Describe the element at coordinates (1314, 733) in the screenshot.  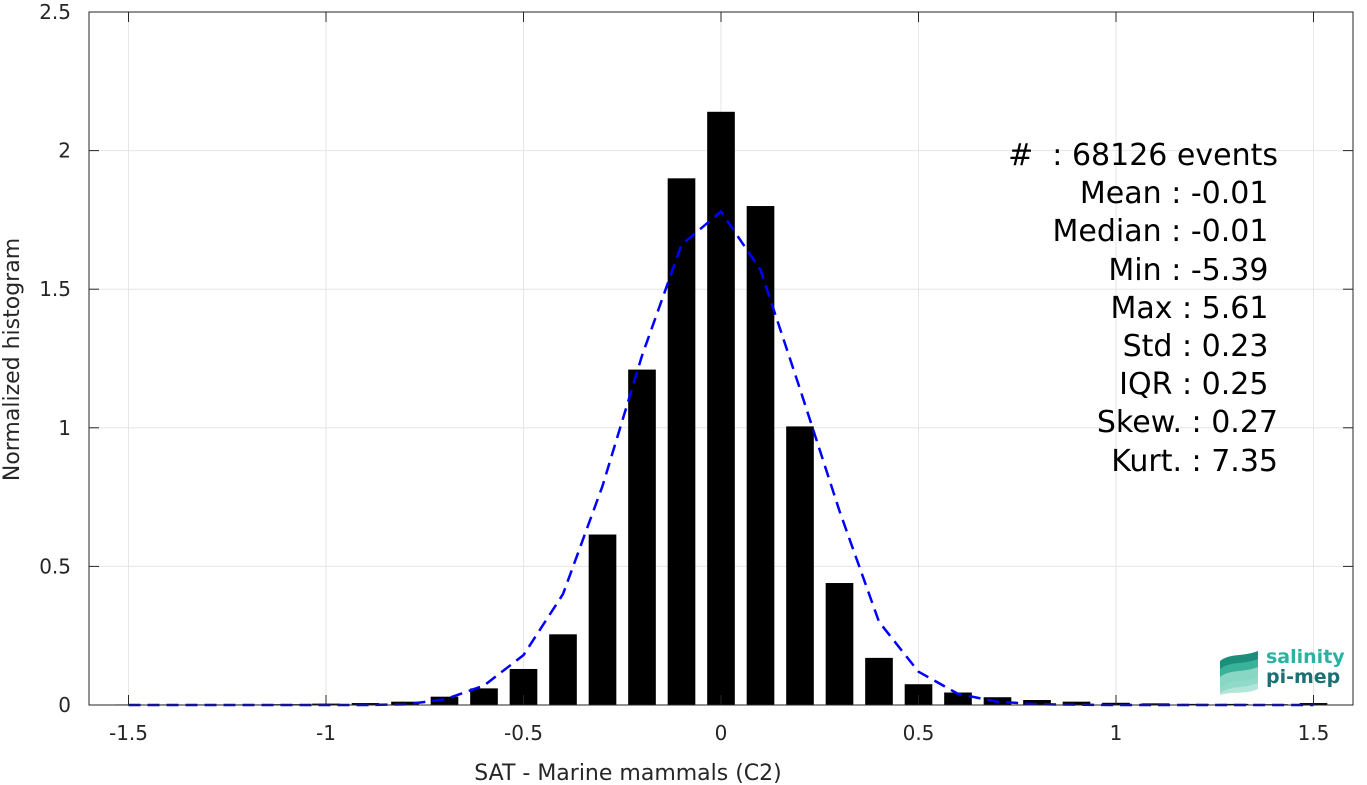
I see `x-tick-label: 1.5` at that location.